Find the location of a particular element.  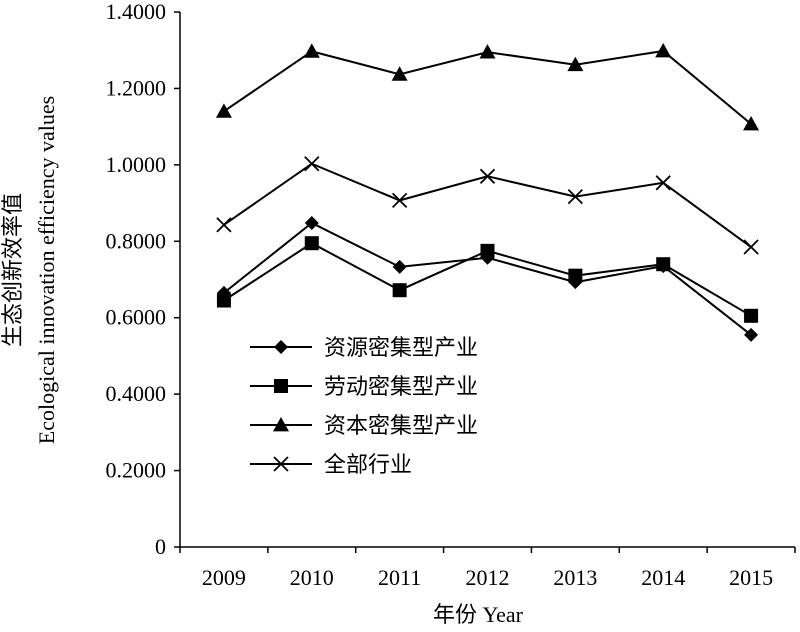

x-tick-label: 2014 is located at coordinates (663, 577).